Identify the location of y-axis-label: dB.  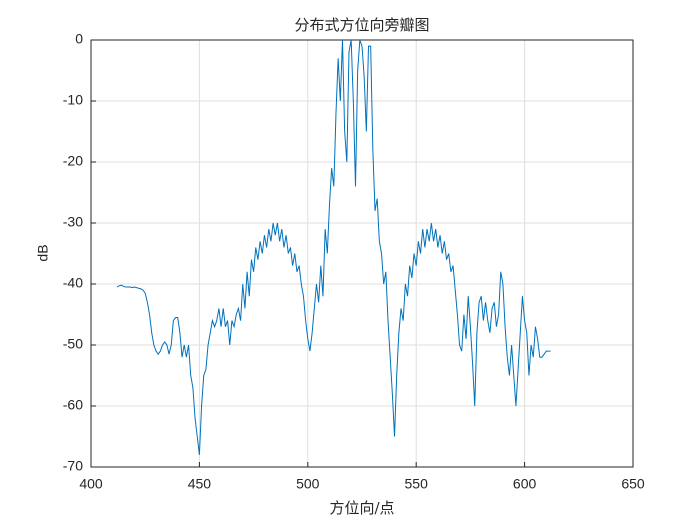
(43, 252).